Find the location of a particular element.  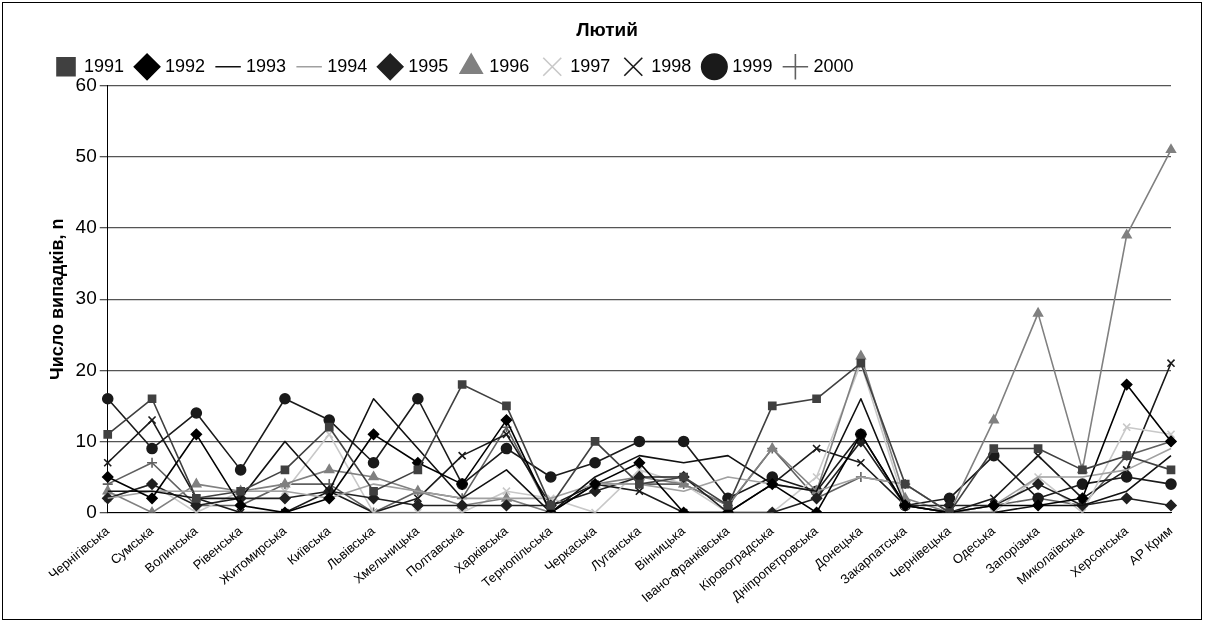

legend-label: 1992 is located at coordinates (185, 65).